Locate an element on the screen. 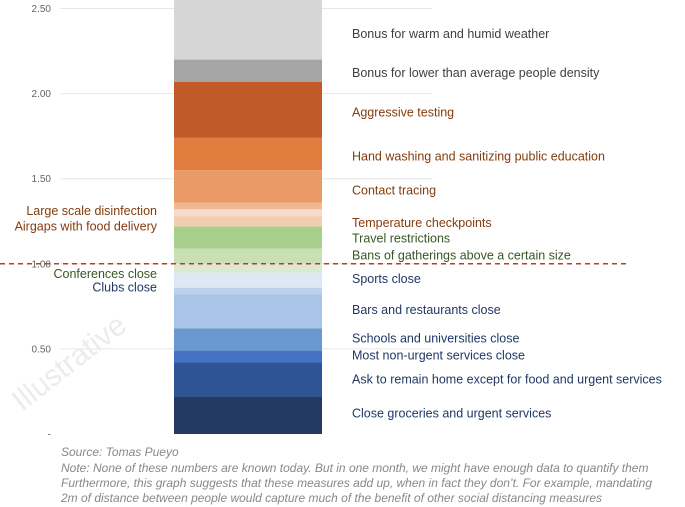 The width and height of the screenshot is (685, 507). y-tick-label: 2.50 is located at coordinates (42, 9).